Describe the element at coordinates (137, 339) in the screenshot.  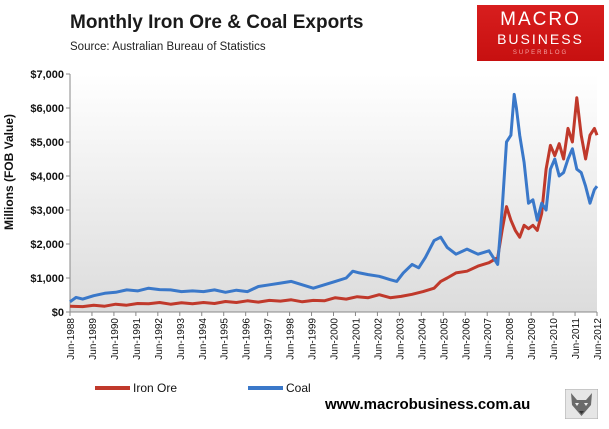
I see `x-tick-label: Jun-1991` at that location.